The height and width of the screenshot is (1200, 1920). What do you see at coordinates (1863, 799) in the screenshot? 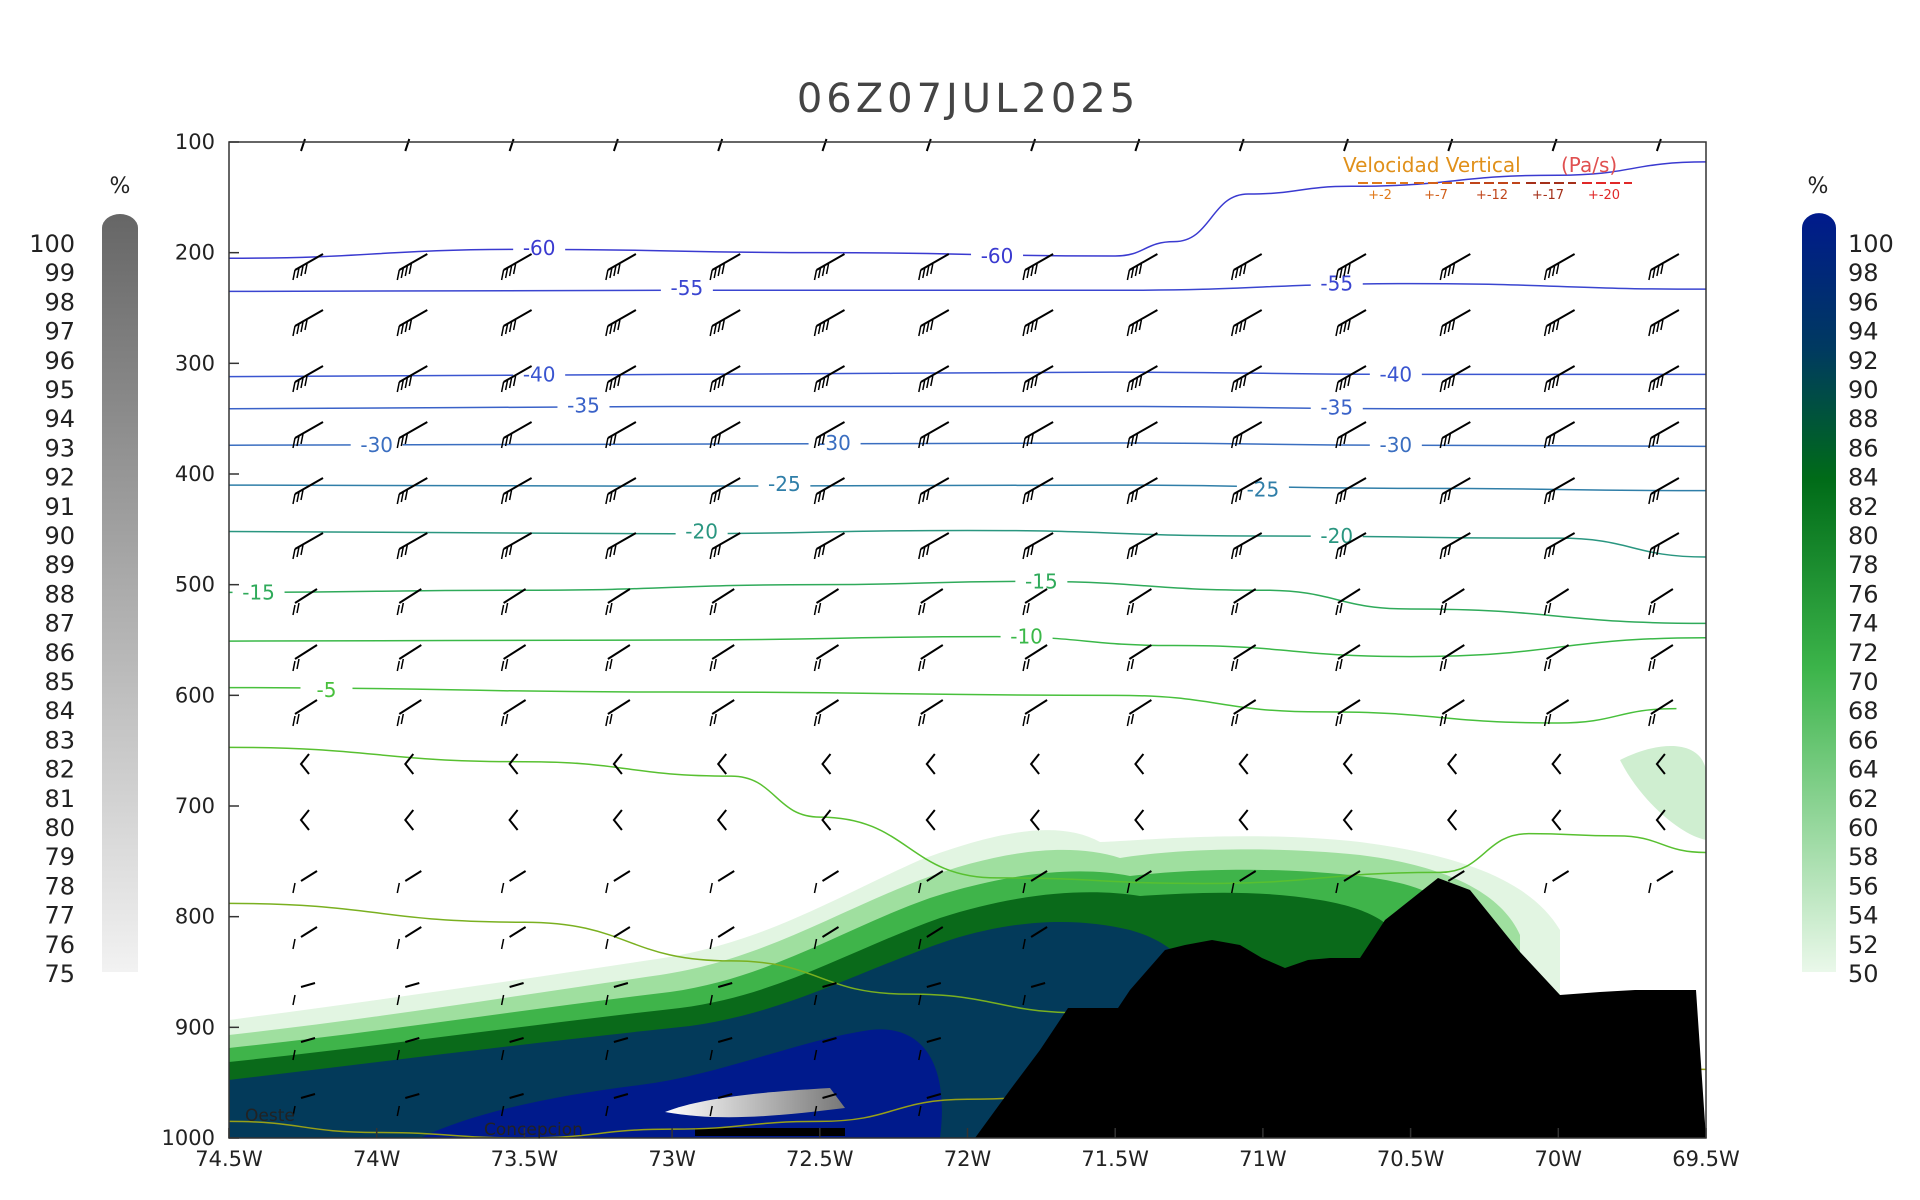
I see `right-colorbar-label: 62` at bounding box center [1863, 799].